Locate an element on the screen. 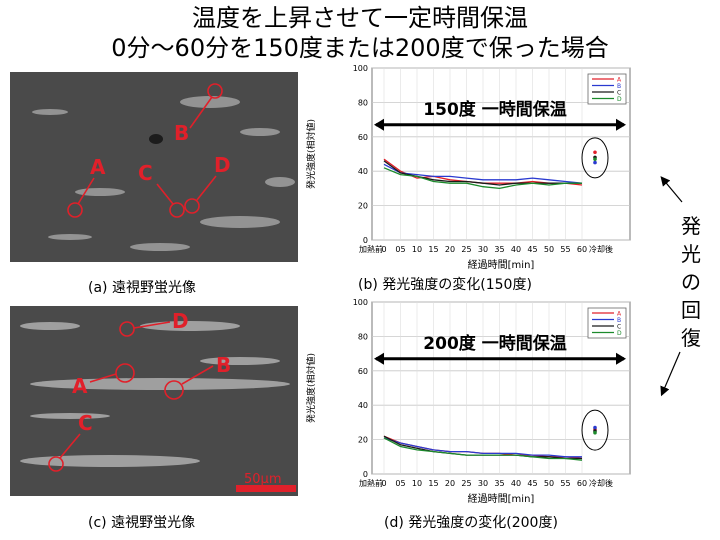  slide-title-line1: 温度を上昇させて一定時間保温 is located at coordinates (360, 18).